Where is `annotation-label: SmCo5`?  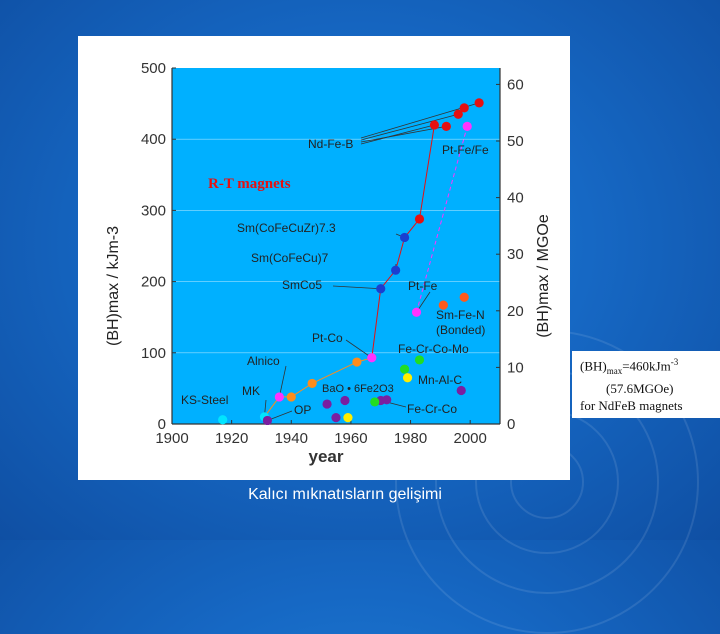 annotation-label: SmCo5 is located at coordinates (302, 285).